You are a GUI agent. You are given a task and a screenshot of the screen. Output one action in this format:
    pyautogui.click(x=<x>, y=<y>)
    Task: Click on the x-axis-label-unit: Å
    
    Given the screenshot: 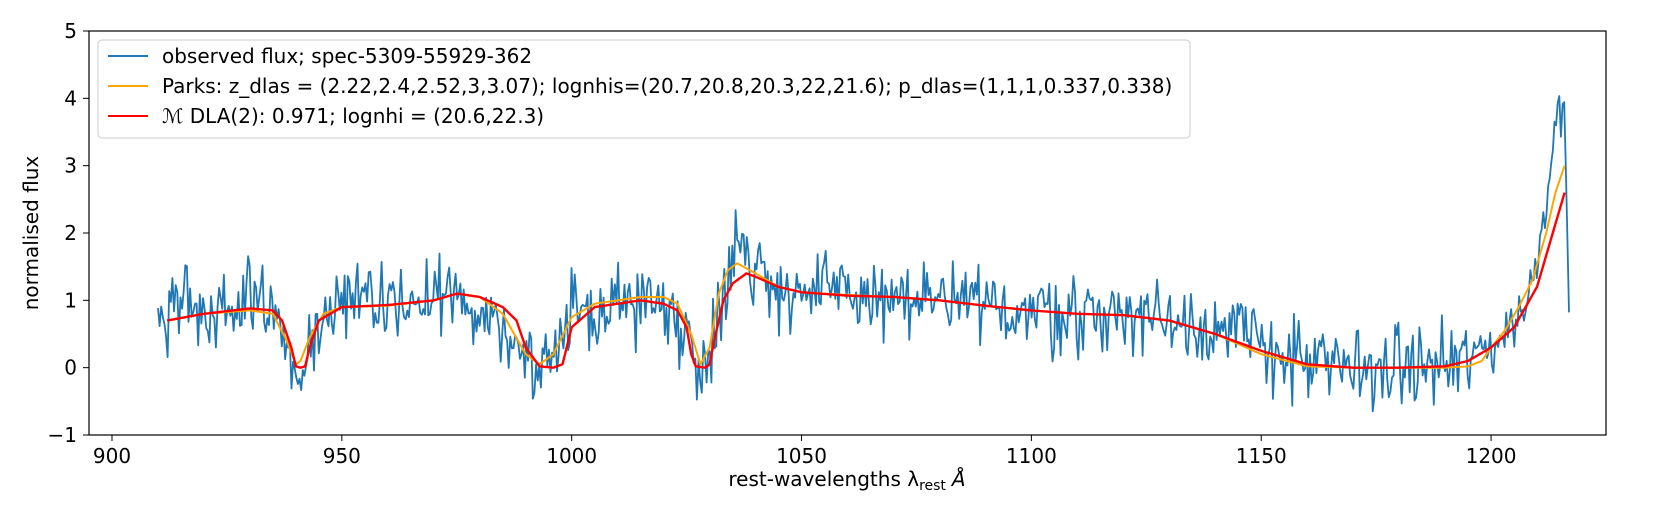 What is the action you would take?
    pyautogui.click(x=958, y=479)
    